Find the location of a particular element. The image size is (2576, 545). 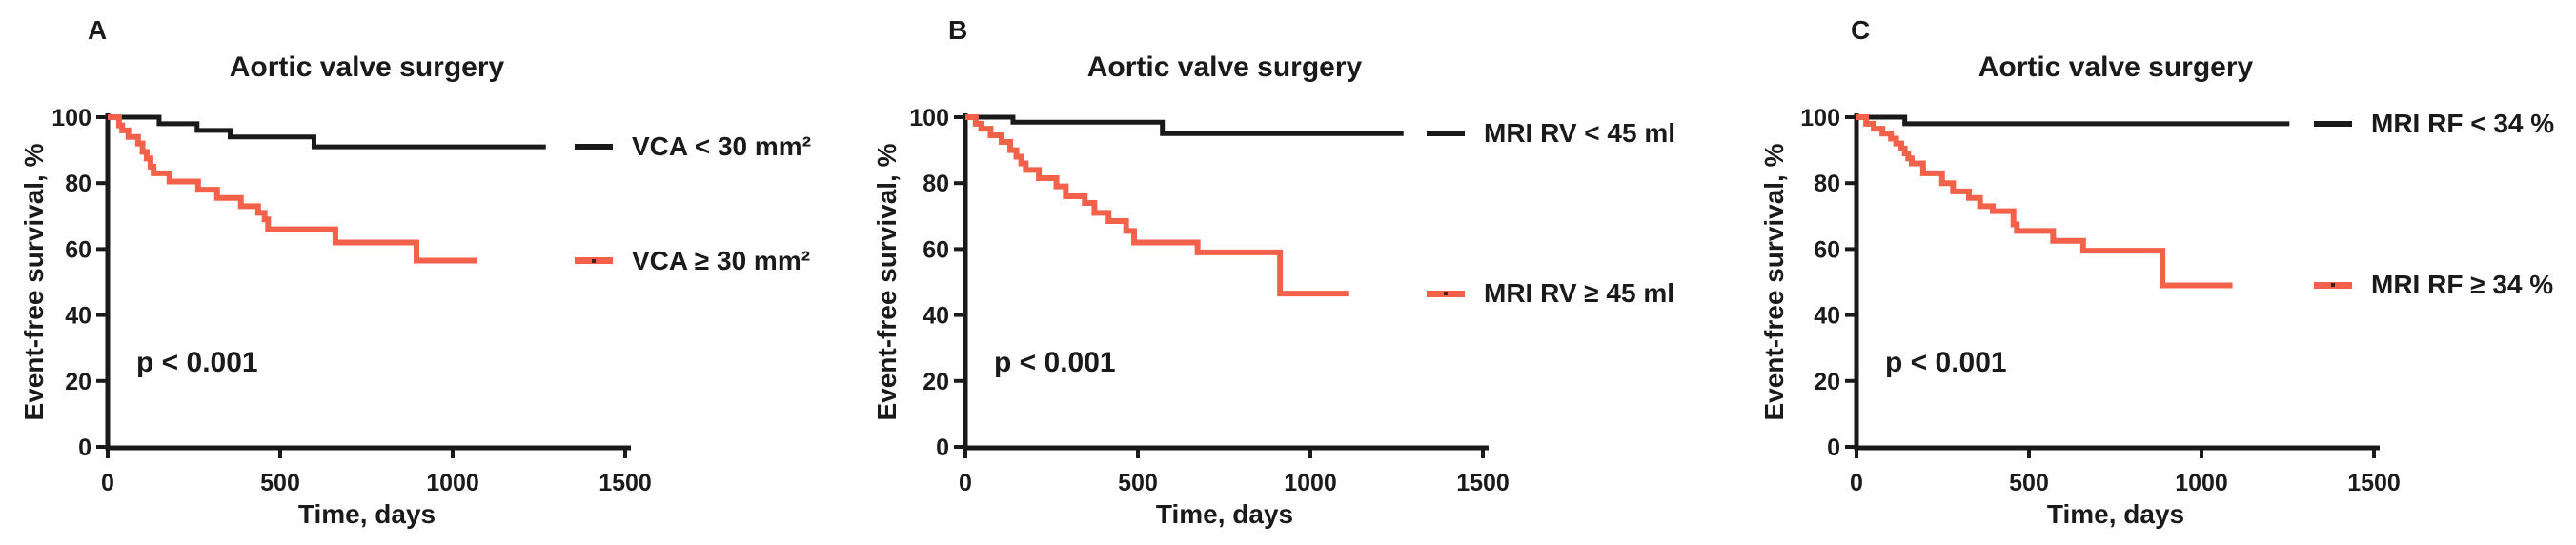

legend-item-below-cutoff: MRI RV < 45 ml is located at coordinates (1551, 134).